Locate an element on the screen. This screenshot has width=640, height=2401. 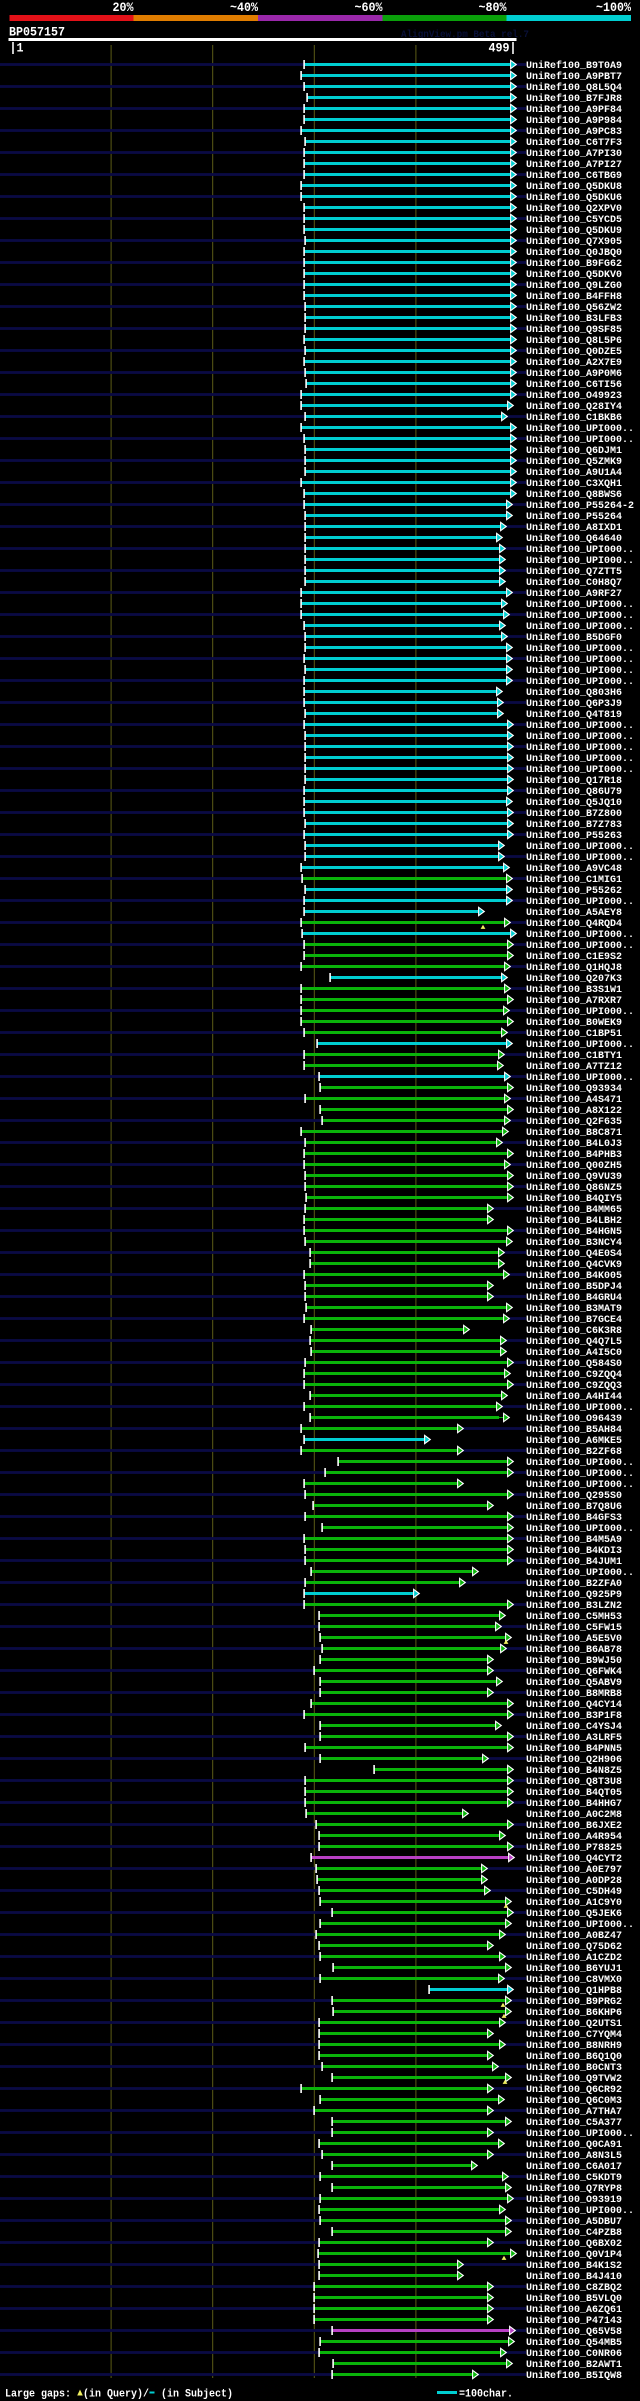
svg-text: UniRef100_Q4Q7L5 is located at coordinates (574, 1342).